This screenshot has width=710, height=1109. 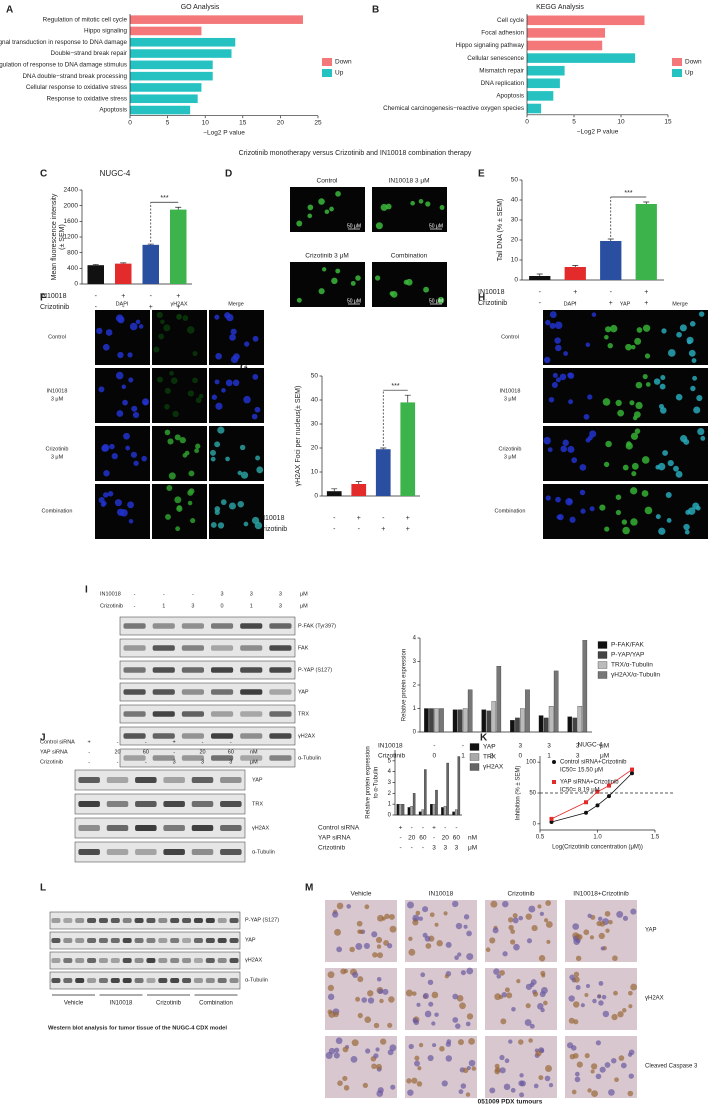 What do you see at coordinates (146, 752) in the screenshot?
I see `header-value: 60` at bounding box center [146, 752].